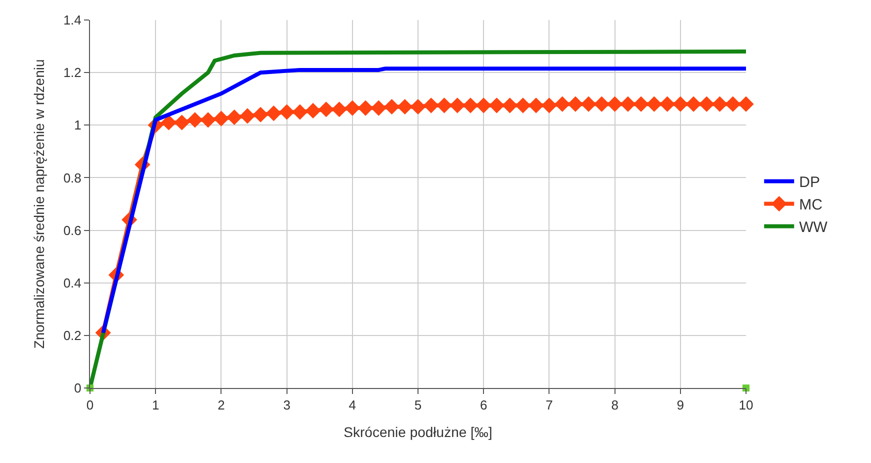  Describe the element at coordinates (418, 405) in the screenshot. I see `x-tick-label: 5` at that location.